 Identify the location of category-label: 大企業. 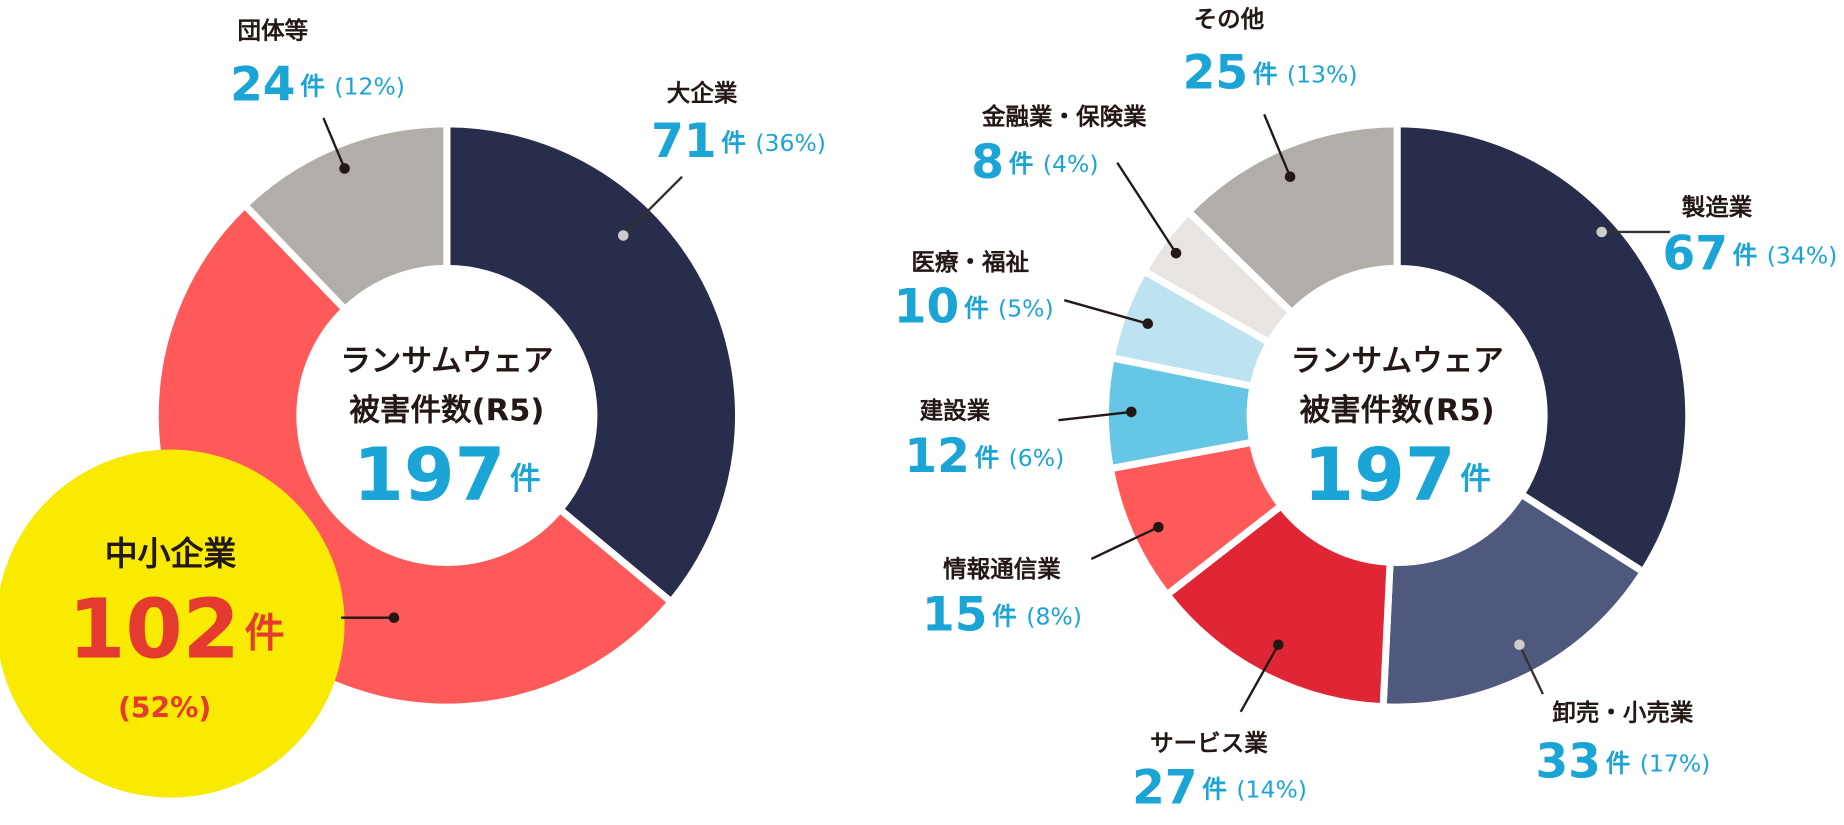
(702, 93).